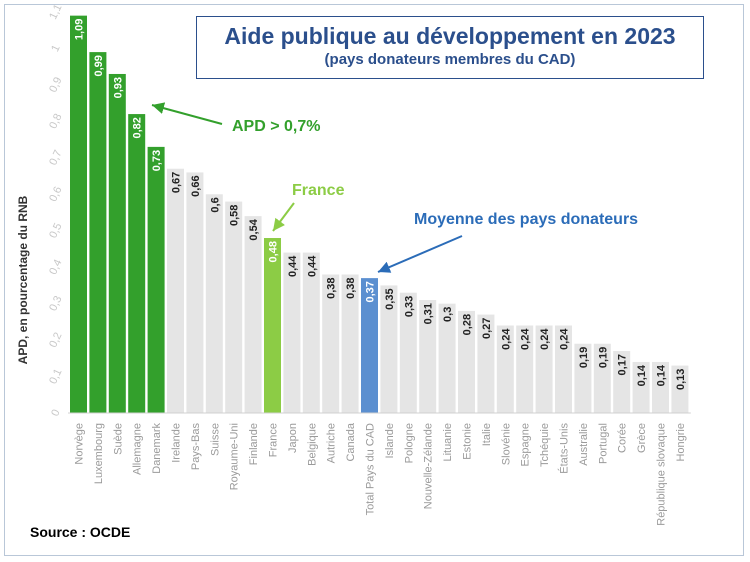 Image resolution: width=750 pixels, height=562 pixels. I want to click on value-label: 0,33, so click(409, 306).